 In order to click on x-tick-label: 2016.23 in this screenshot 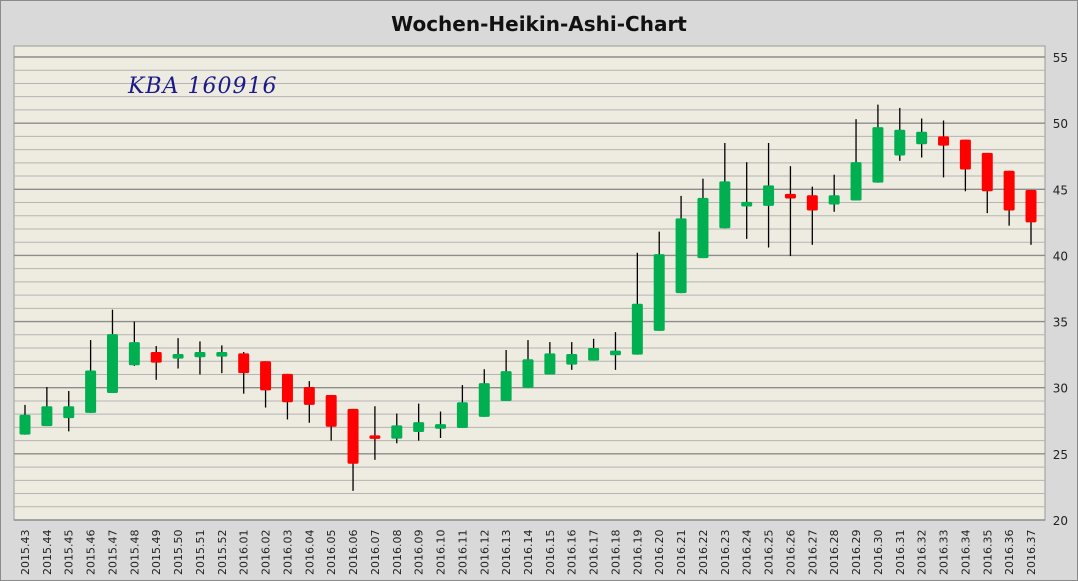, I will do `click(725, 553)`.